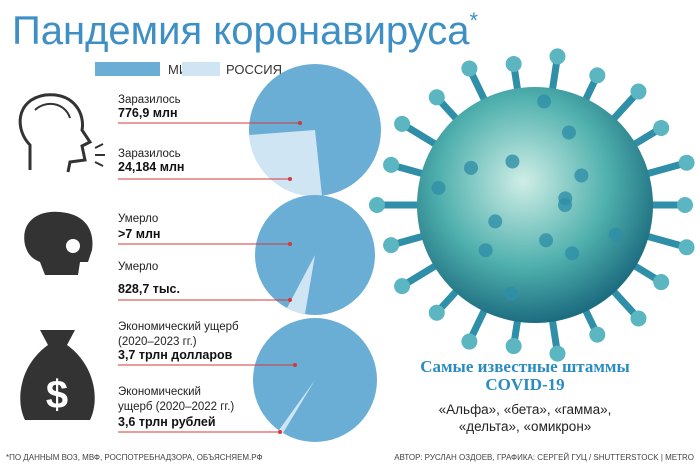 This screenshot has width=700, height=467. Describe the element at coordinates (61, 133) in the screenshot. I see `head-icon` at that location.